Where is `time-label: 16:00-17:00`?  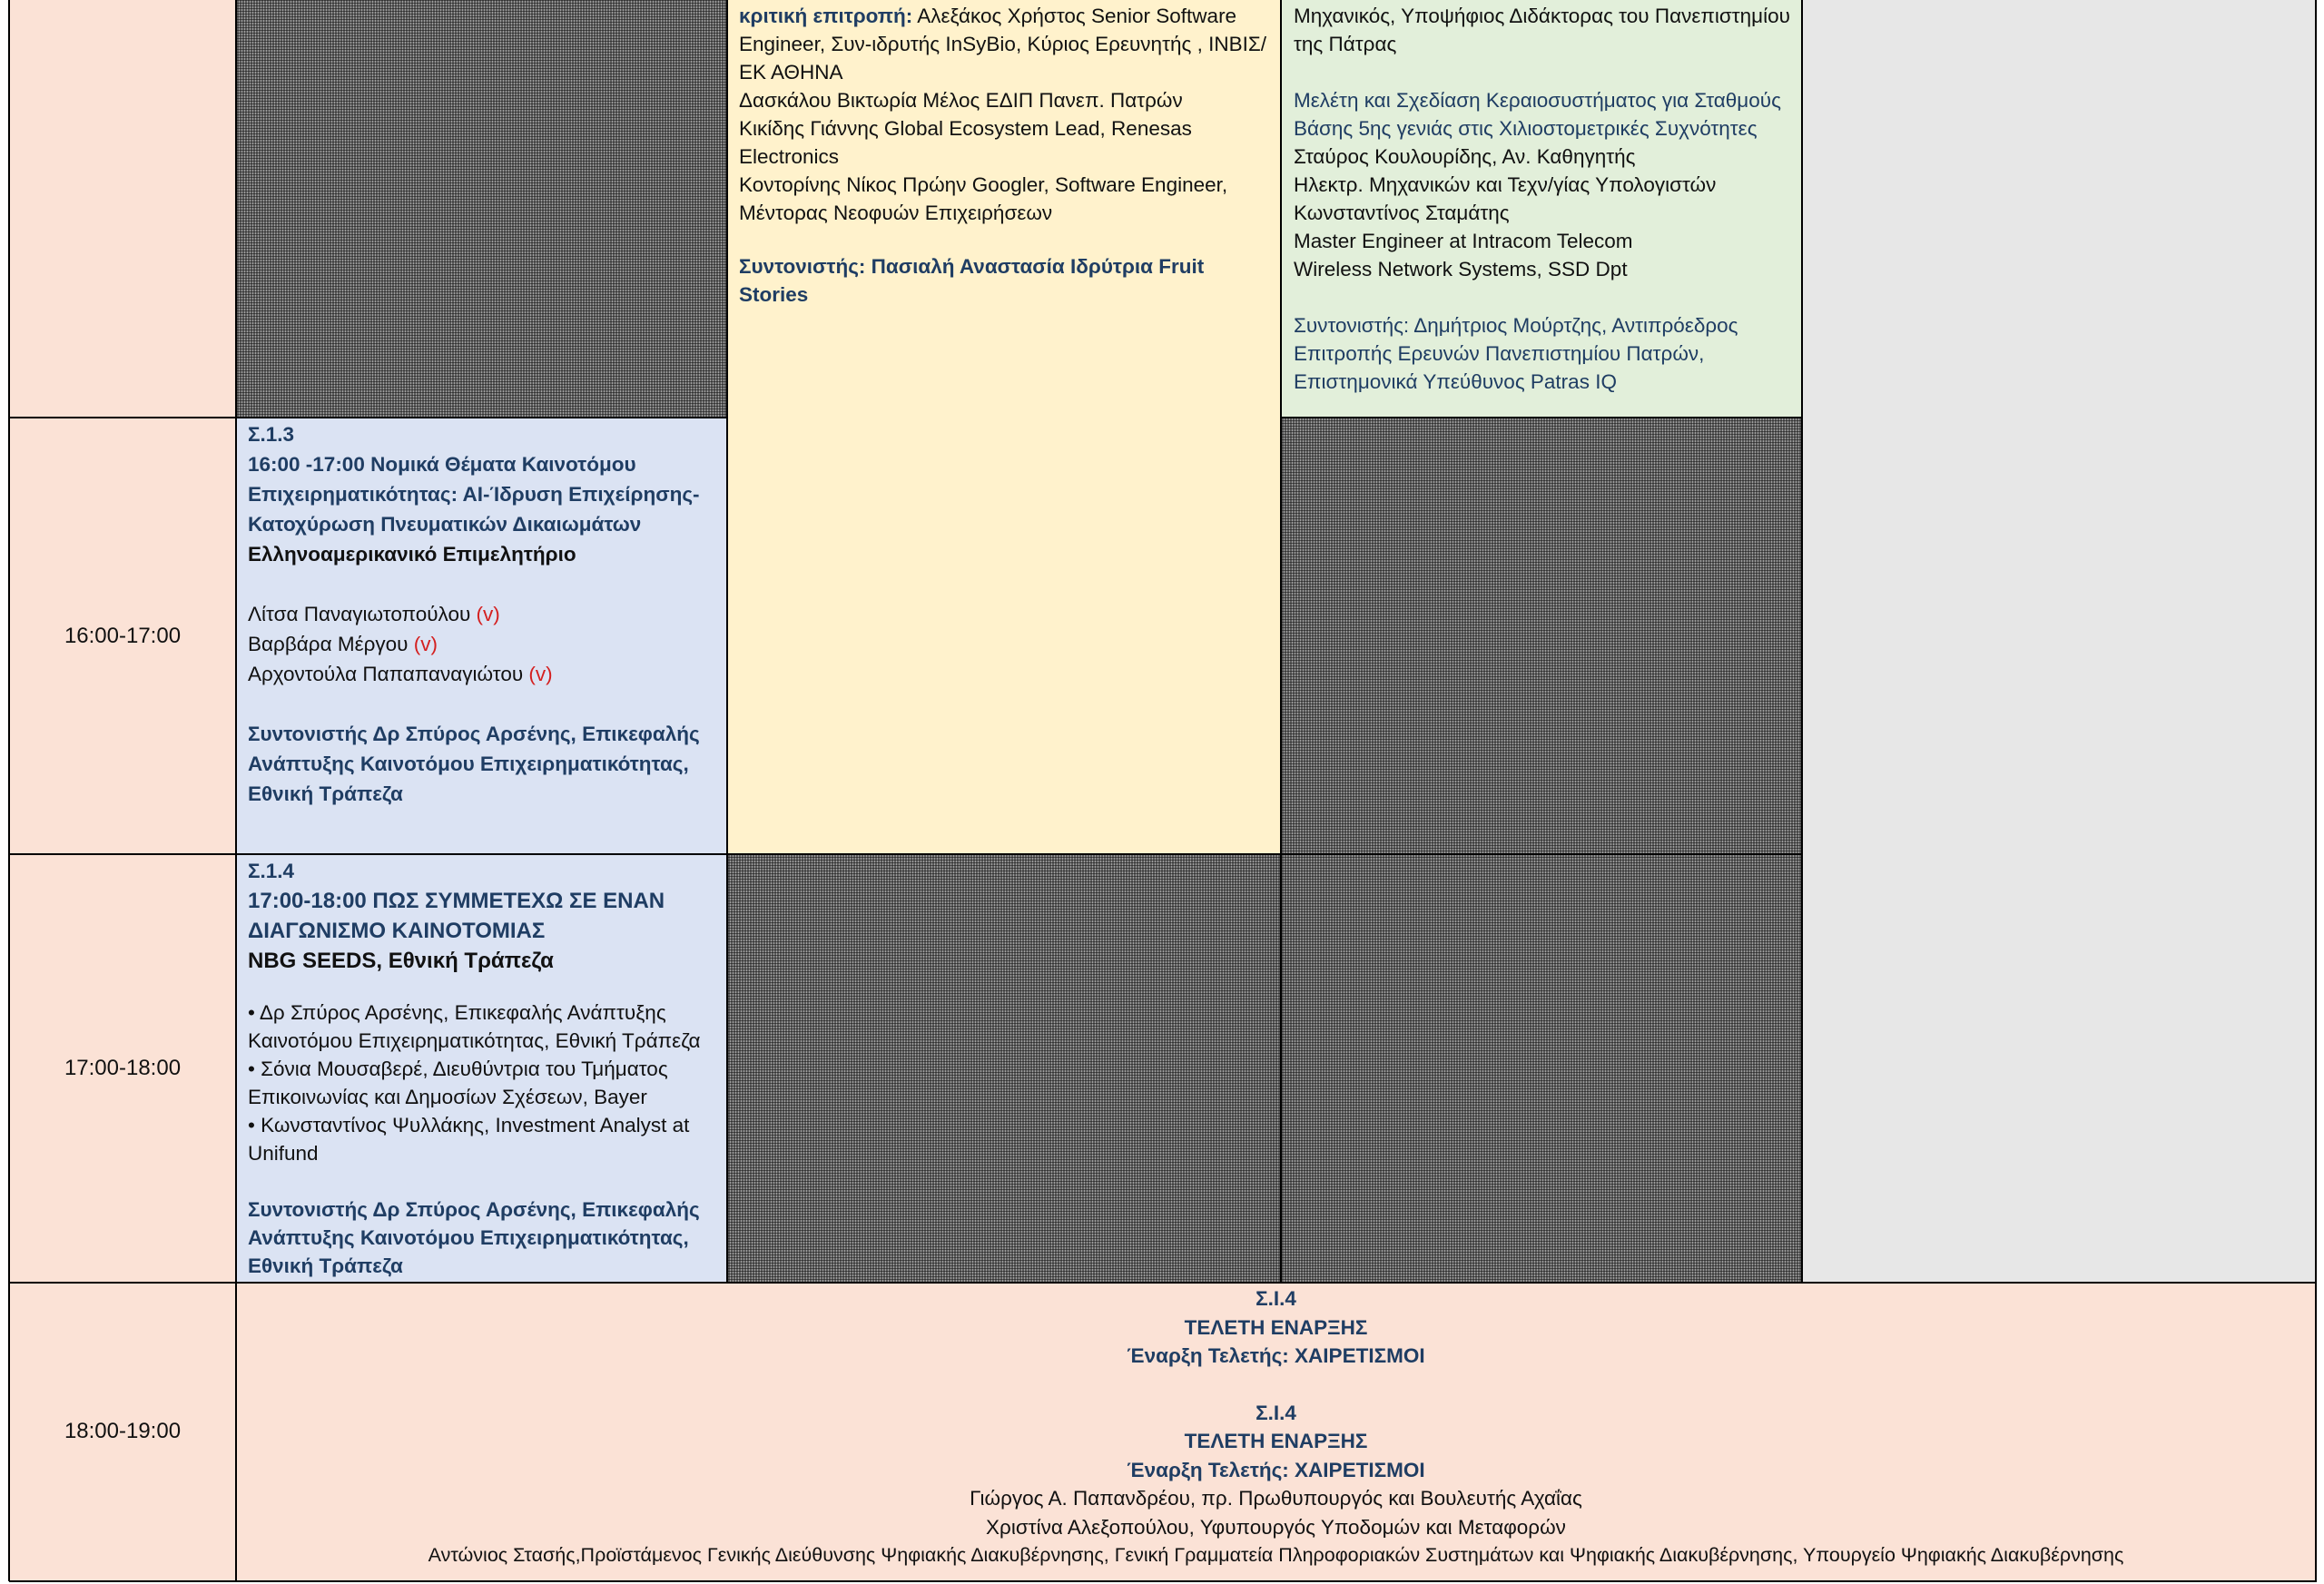 time-label: 16:00-17:00 is located at coordinates (123, 635).